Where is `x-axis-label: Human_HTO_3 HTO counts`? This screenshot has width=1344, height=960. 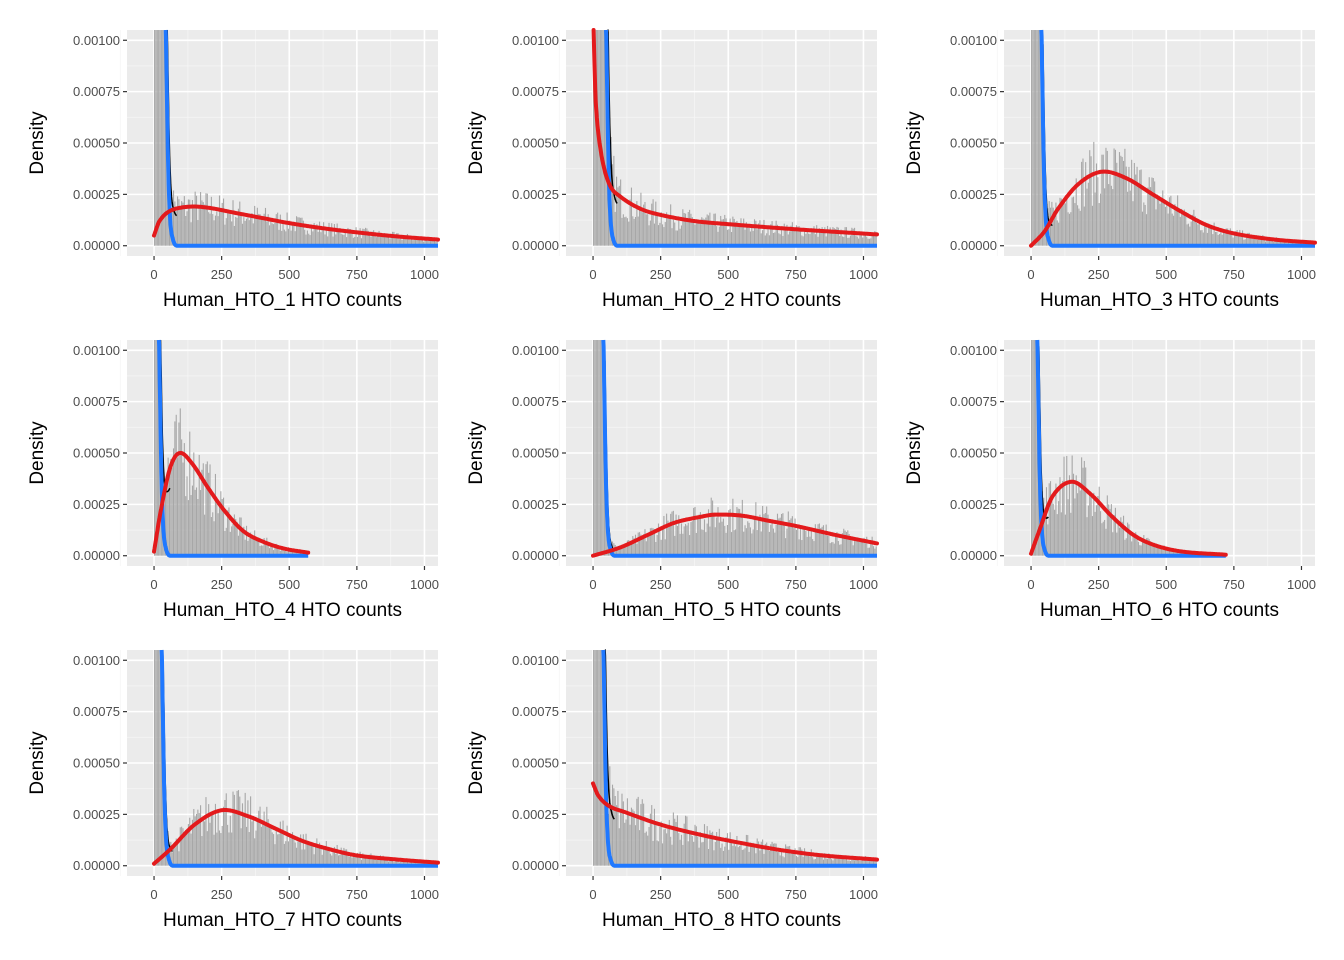 x-axis-label: Human_HTO_3 HTO counts is located at coordinates (1159, 300).